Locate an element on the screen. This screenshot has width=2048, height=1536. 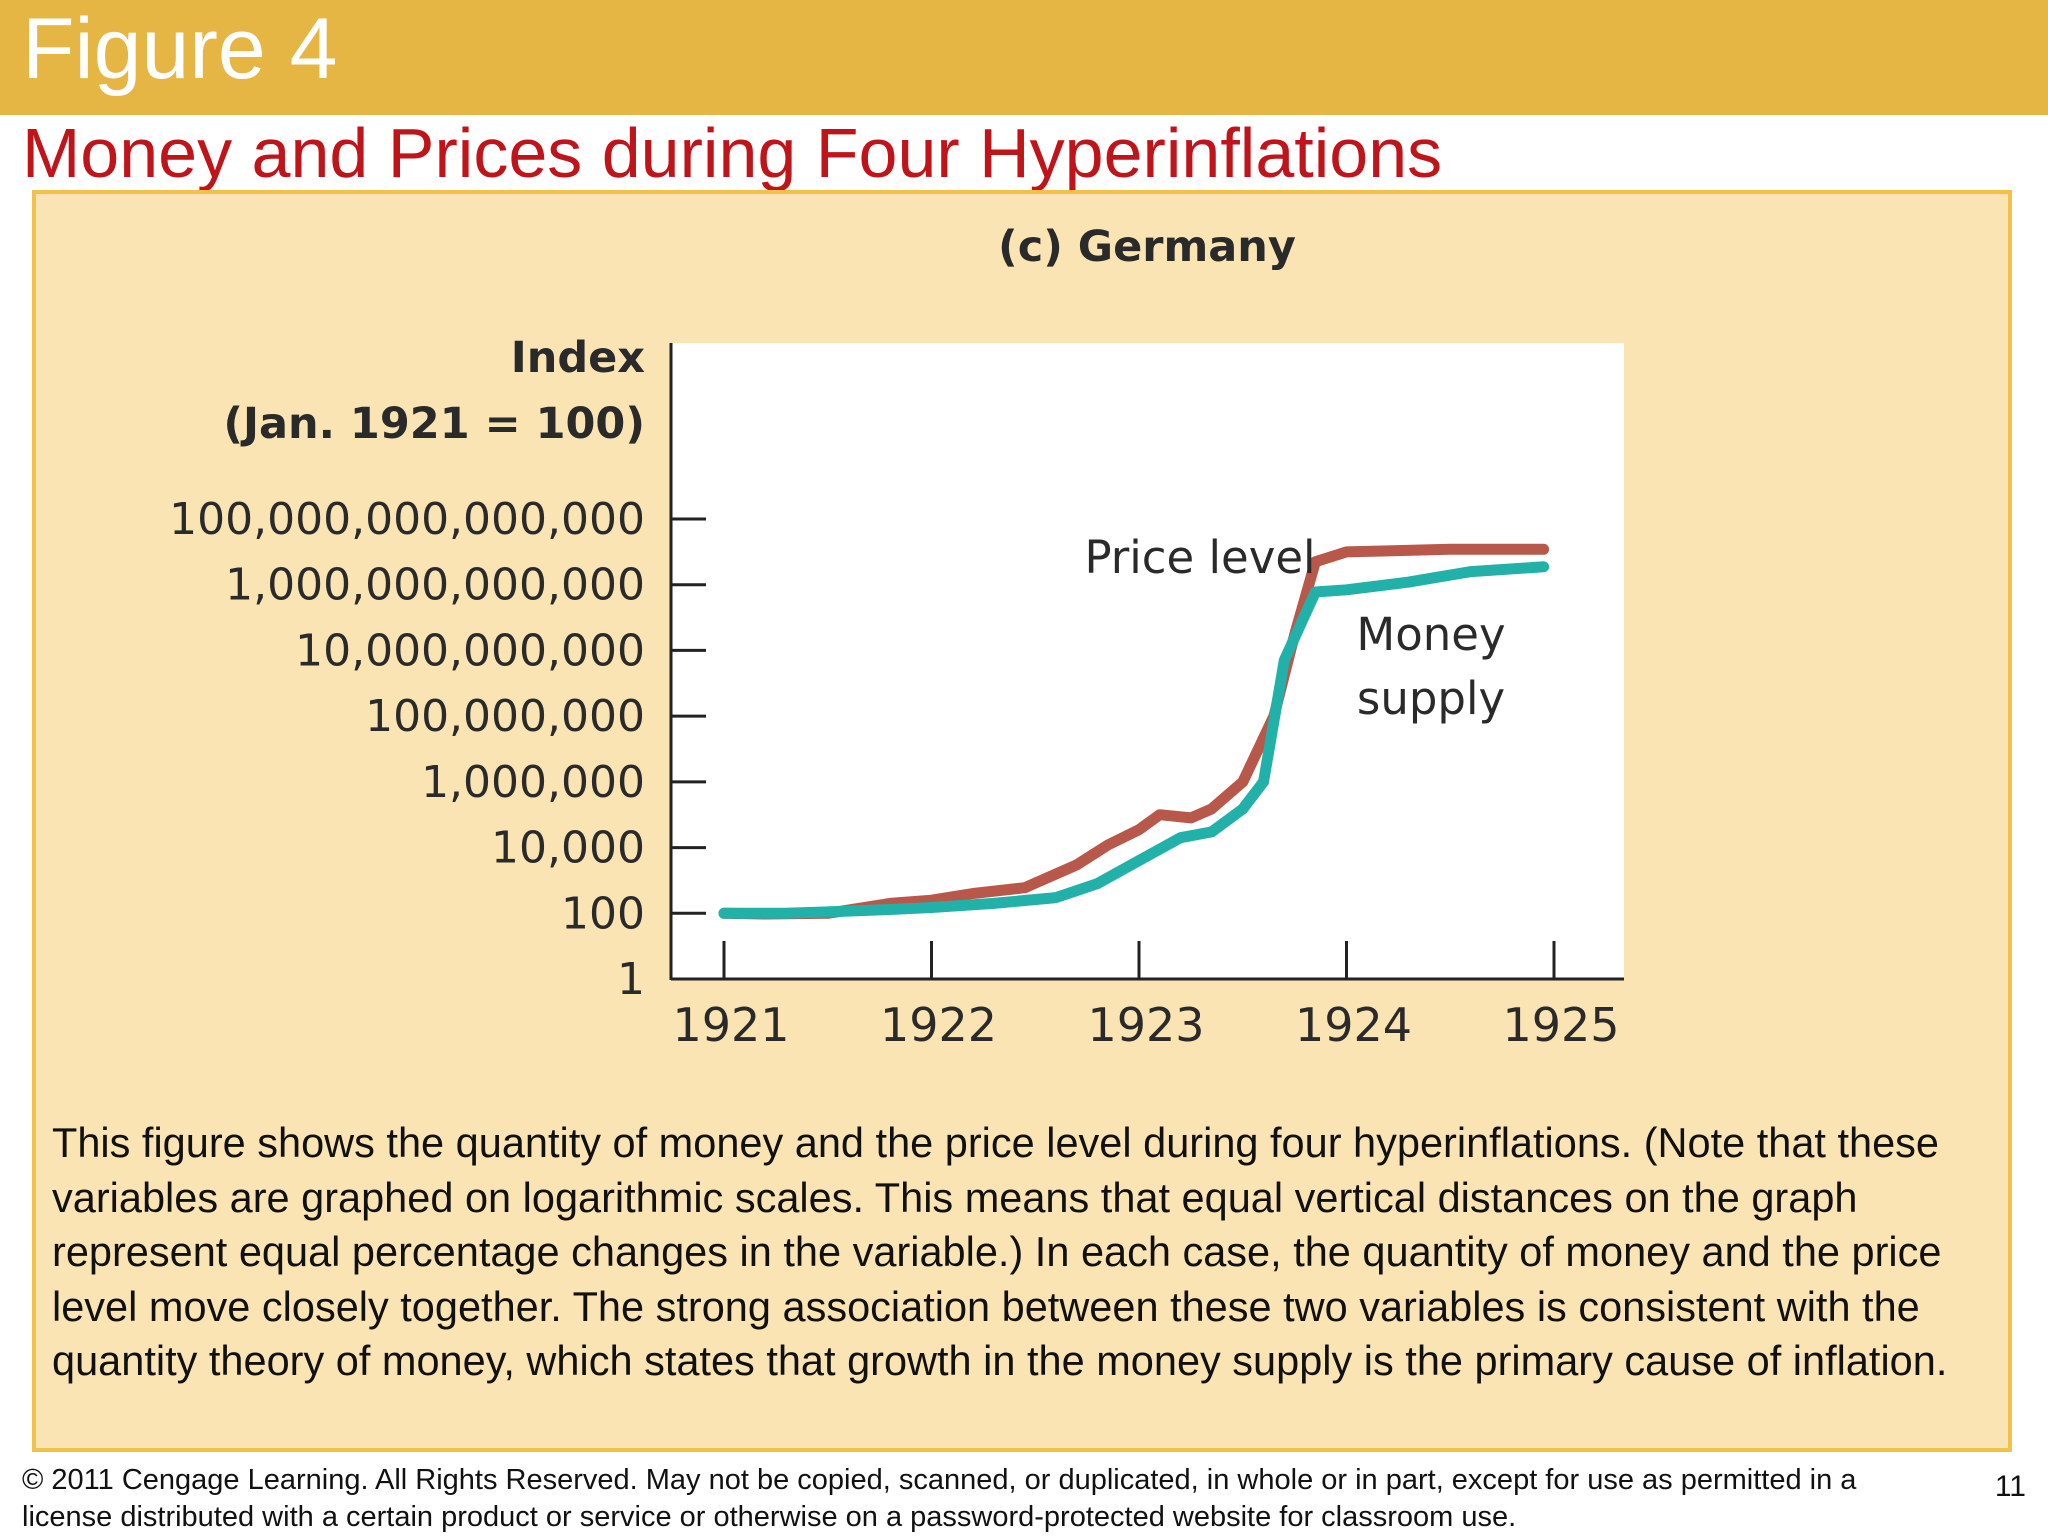
series-line-money-supply is located at coordinates (1134, 740).